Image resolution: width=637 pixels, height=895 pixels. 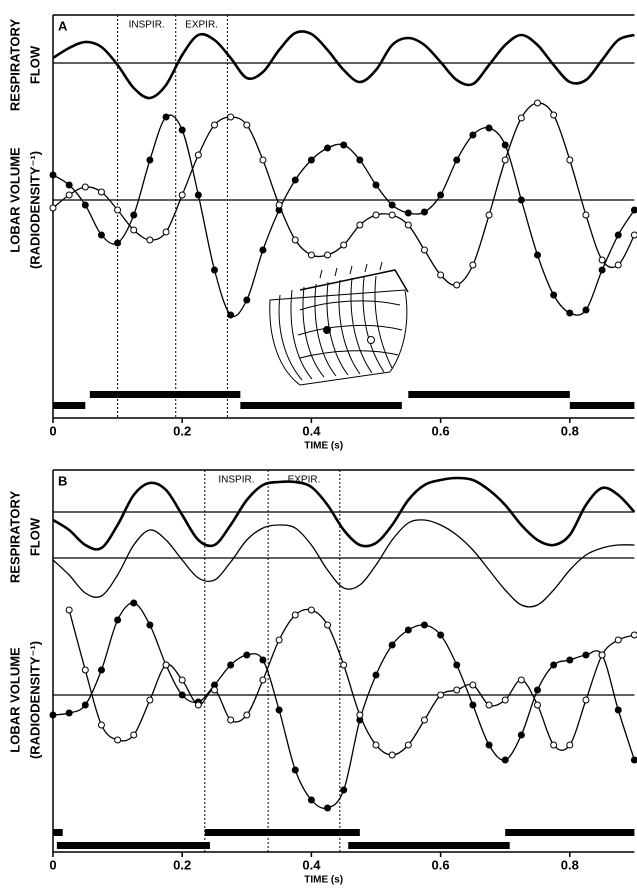 What do you see at coordinates (339, 323) in the screenshot?
I see `rib-cage-inset` at bounding box center [339, 323].